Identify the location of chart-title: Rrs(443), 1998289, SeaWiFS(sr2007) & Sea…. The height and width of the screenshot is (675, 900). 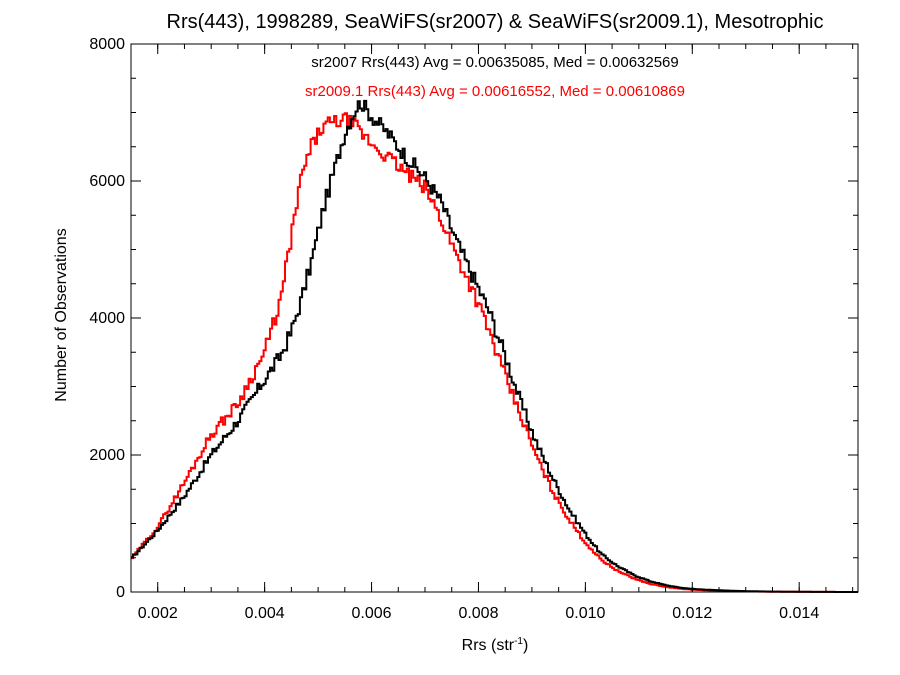
(495, 22).